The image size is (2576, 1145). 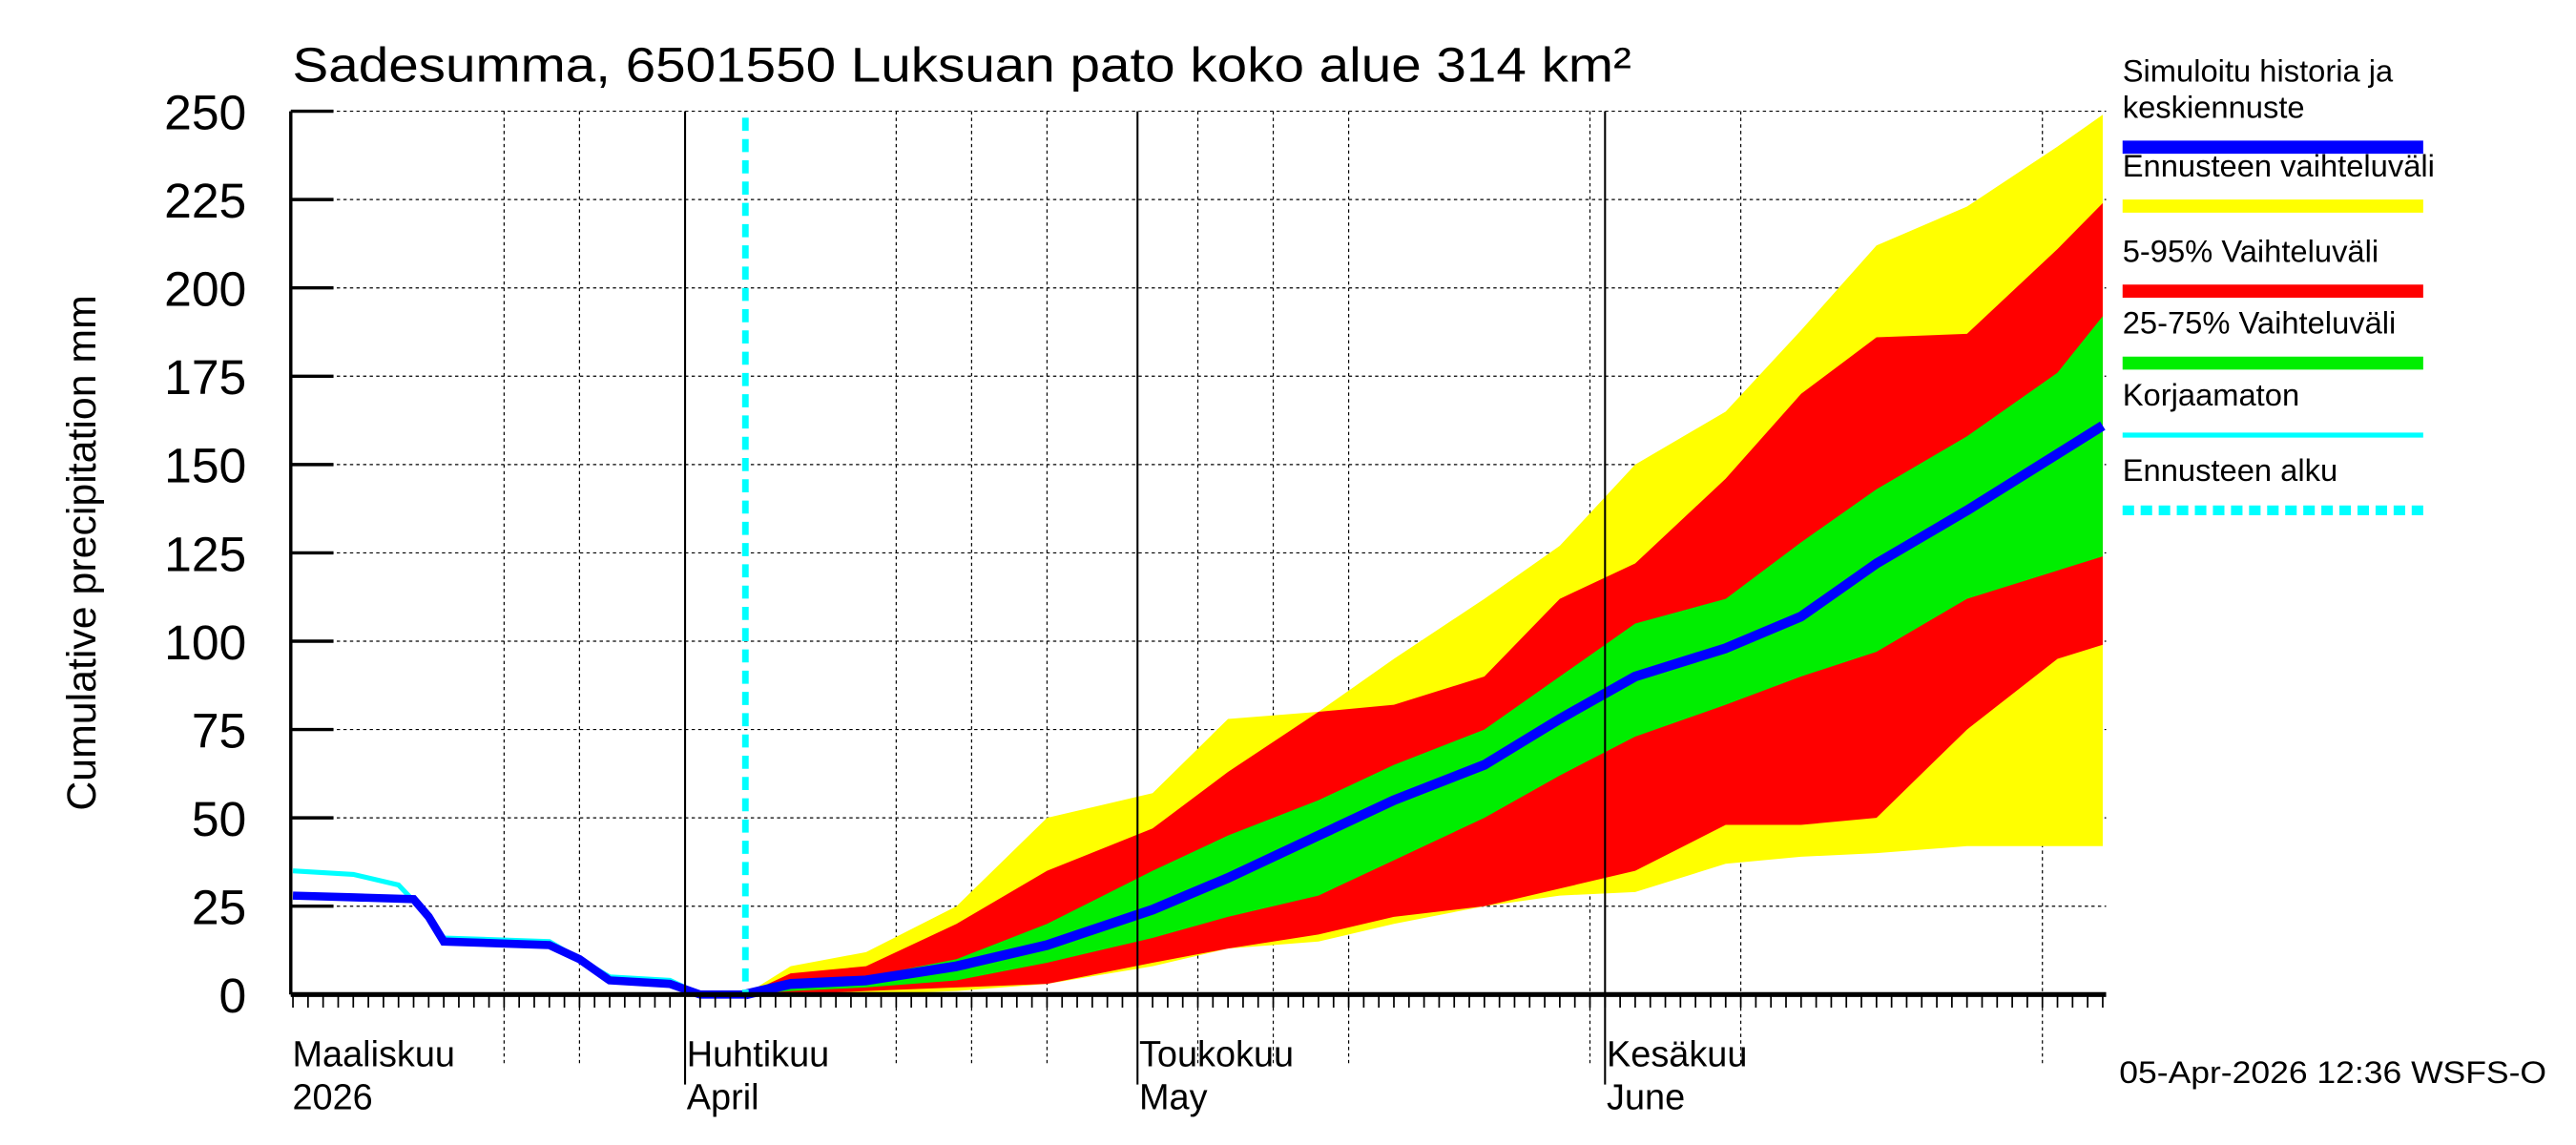 What do you see at coordinates (1216, 1055) in the screenshot?
I see `month-label: Toukokuu` at bounding box center [1216, 1055].